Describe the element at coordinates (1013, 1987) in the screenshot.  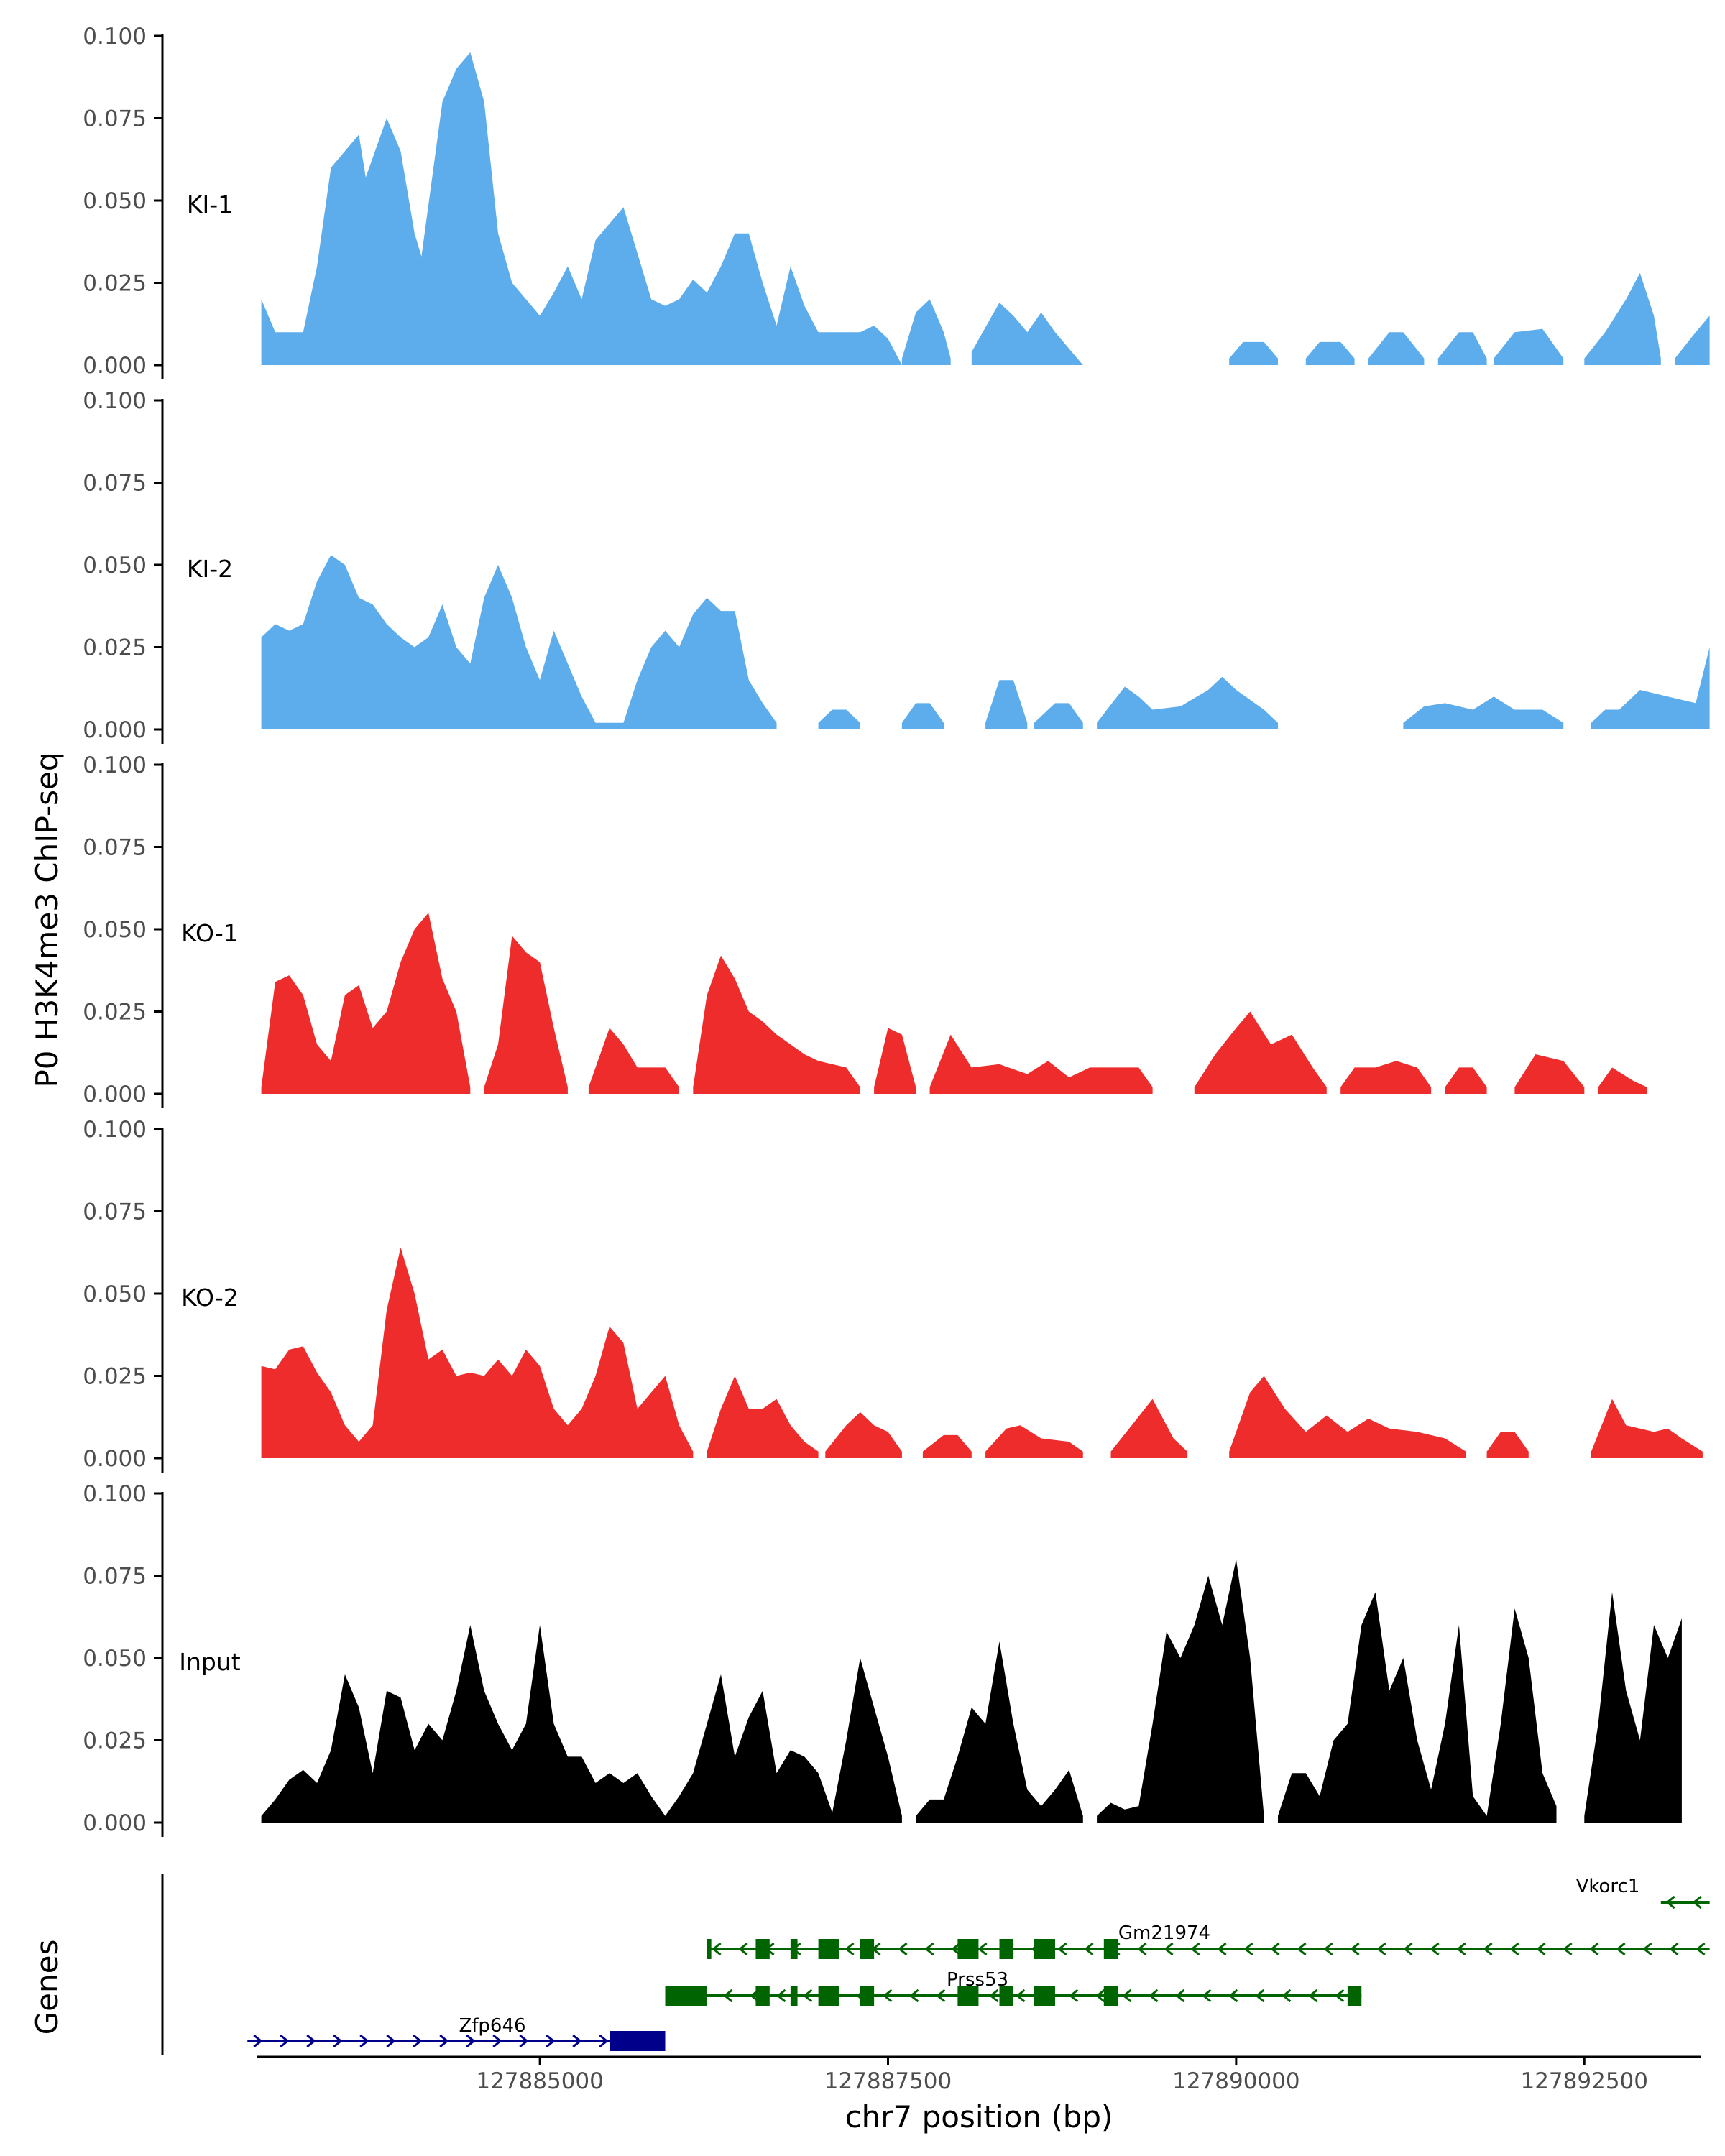
I see `gene-prss53: Prss53` at that location.